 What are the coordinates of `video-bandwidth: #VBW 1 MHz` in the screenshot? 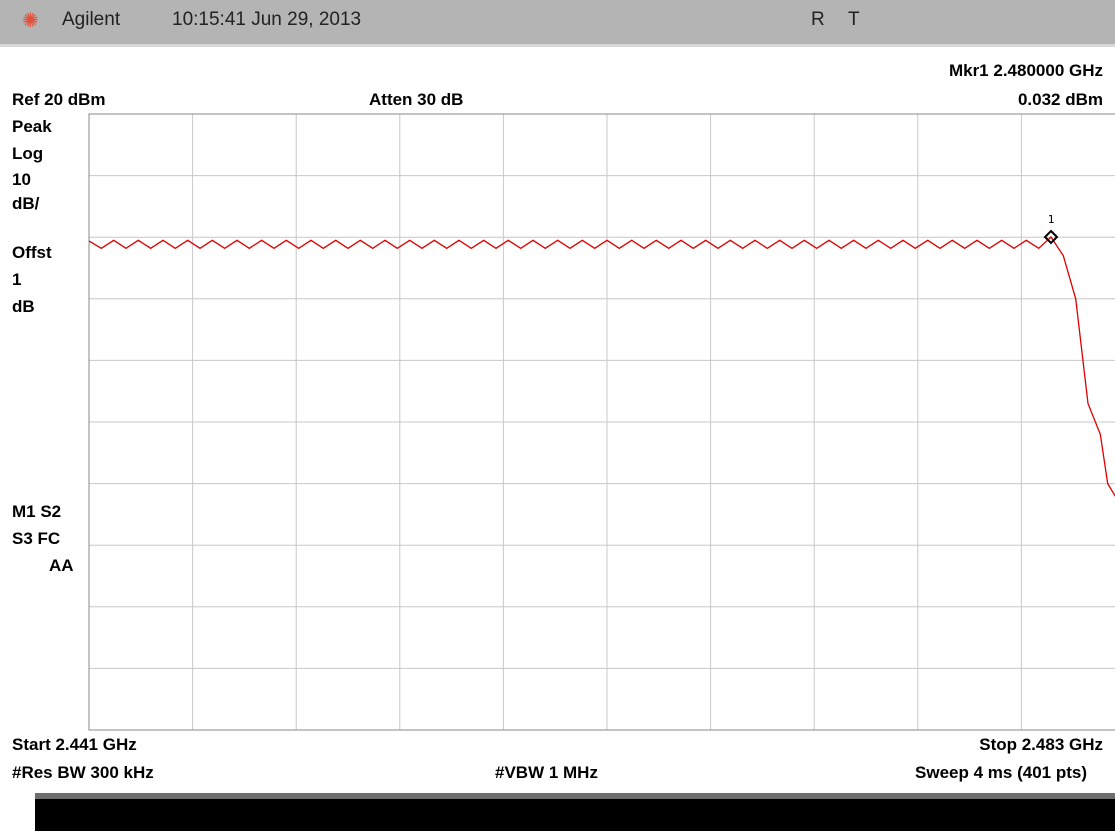 It's located at (546, 772).